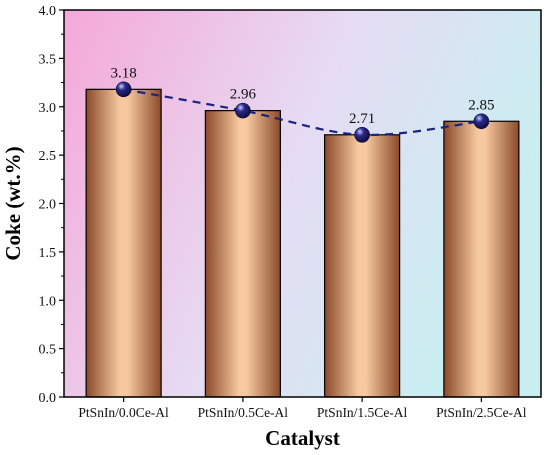 The image size is (550, 455). I want to click on data-label-2: 2.71, so click(362, 119).